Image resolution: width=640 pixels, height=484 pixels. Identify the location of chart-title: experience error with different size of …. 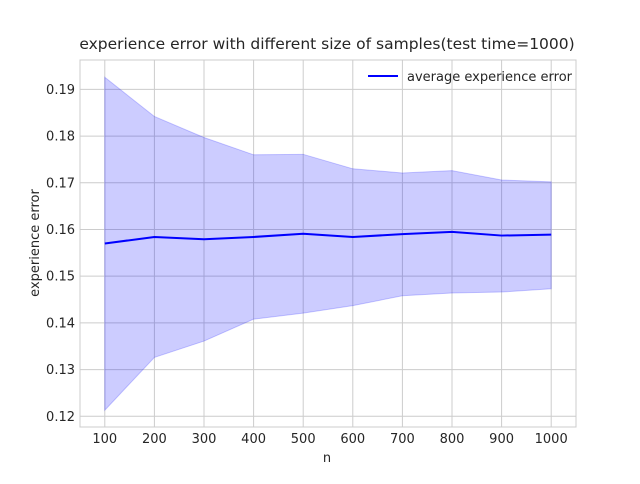
(326, 44).